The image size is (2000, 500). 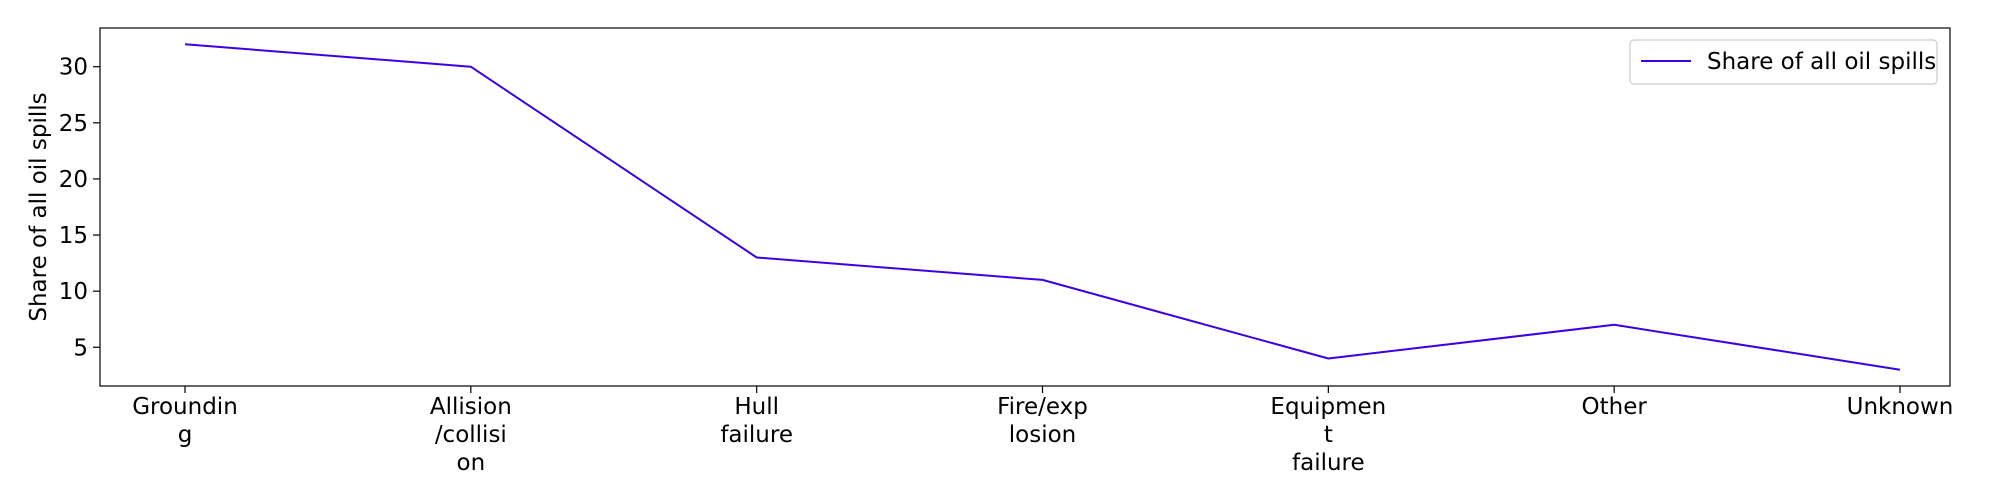 What do you see at coordinates (39, 206) in the screenshot?
I see `y-axis-label: Share of all oil spills` at bounding box center [39, 206].